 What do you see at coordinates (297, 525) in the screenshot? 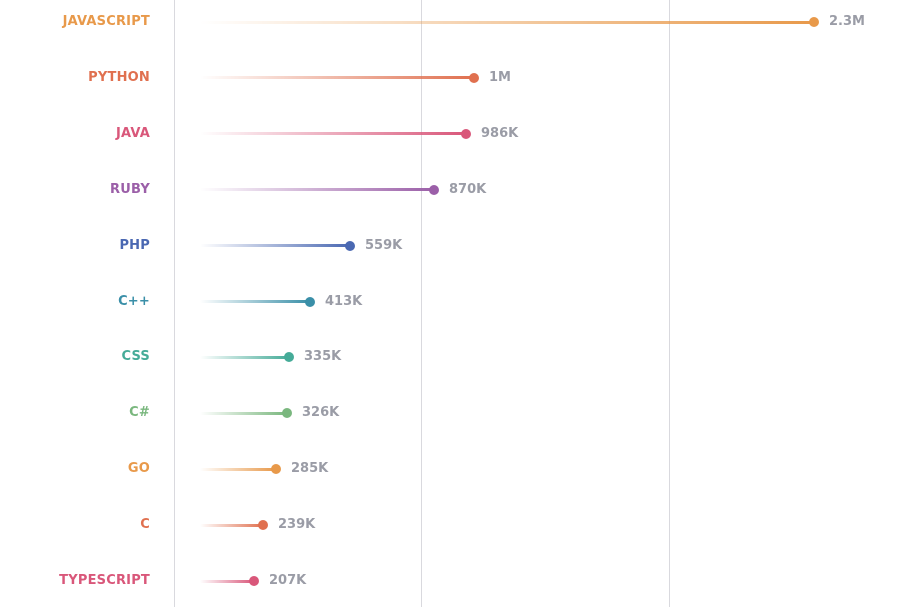
I see `value-label: 239K` at bounding box center [297, 525].